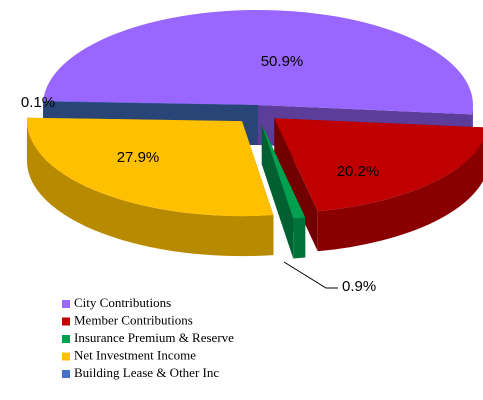  Describe the element at coordinates (146, 372) in the screenshot. I see `legend-label: Building Lease & Other Inc` at that location.